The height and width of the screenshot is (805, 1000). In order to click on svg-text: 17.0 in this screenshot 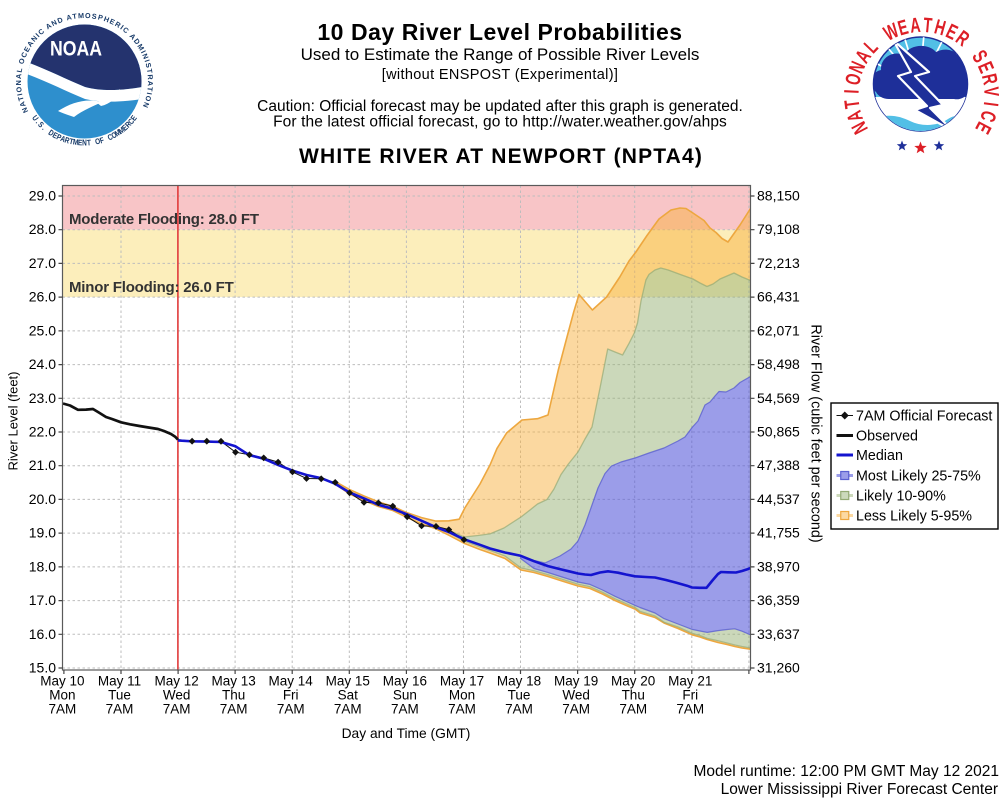, I will do `click(42, 600)`.